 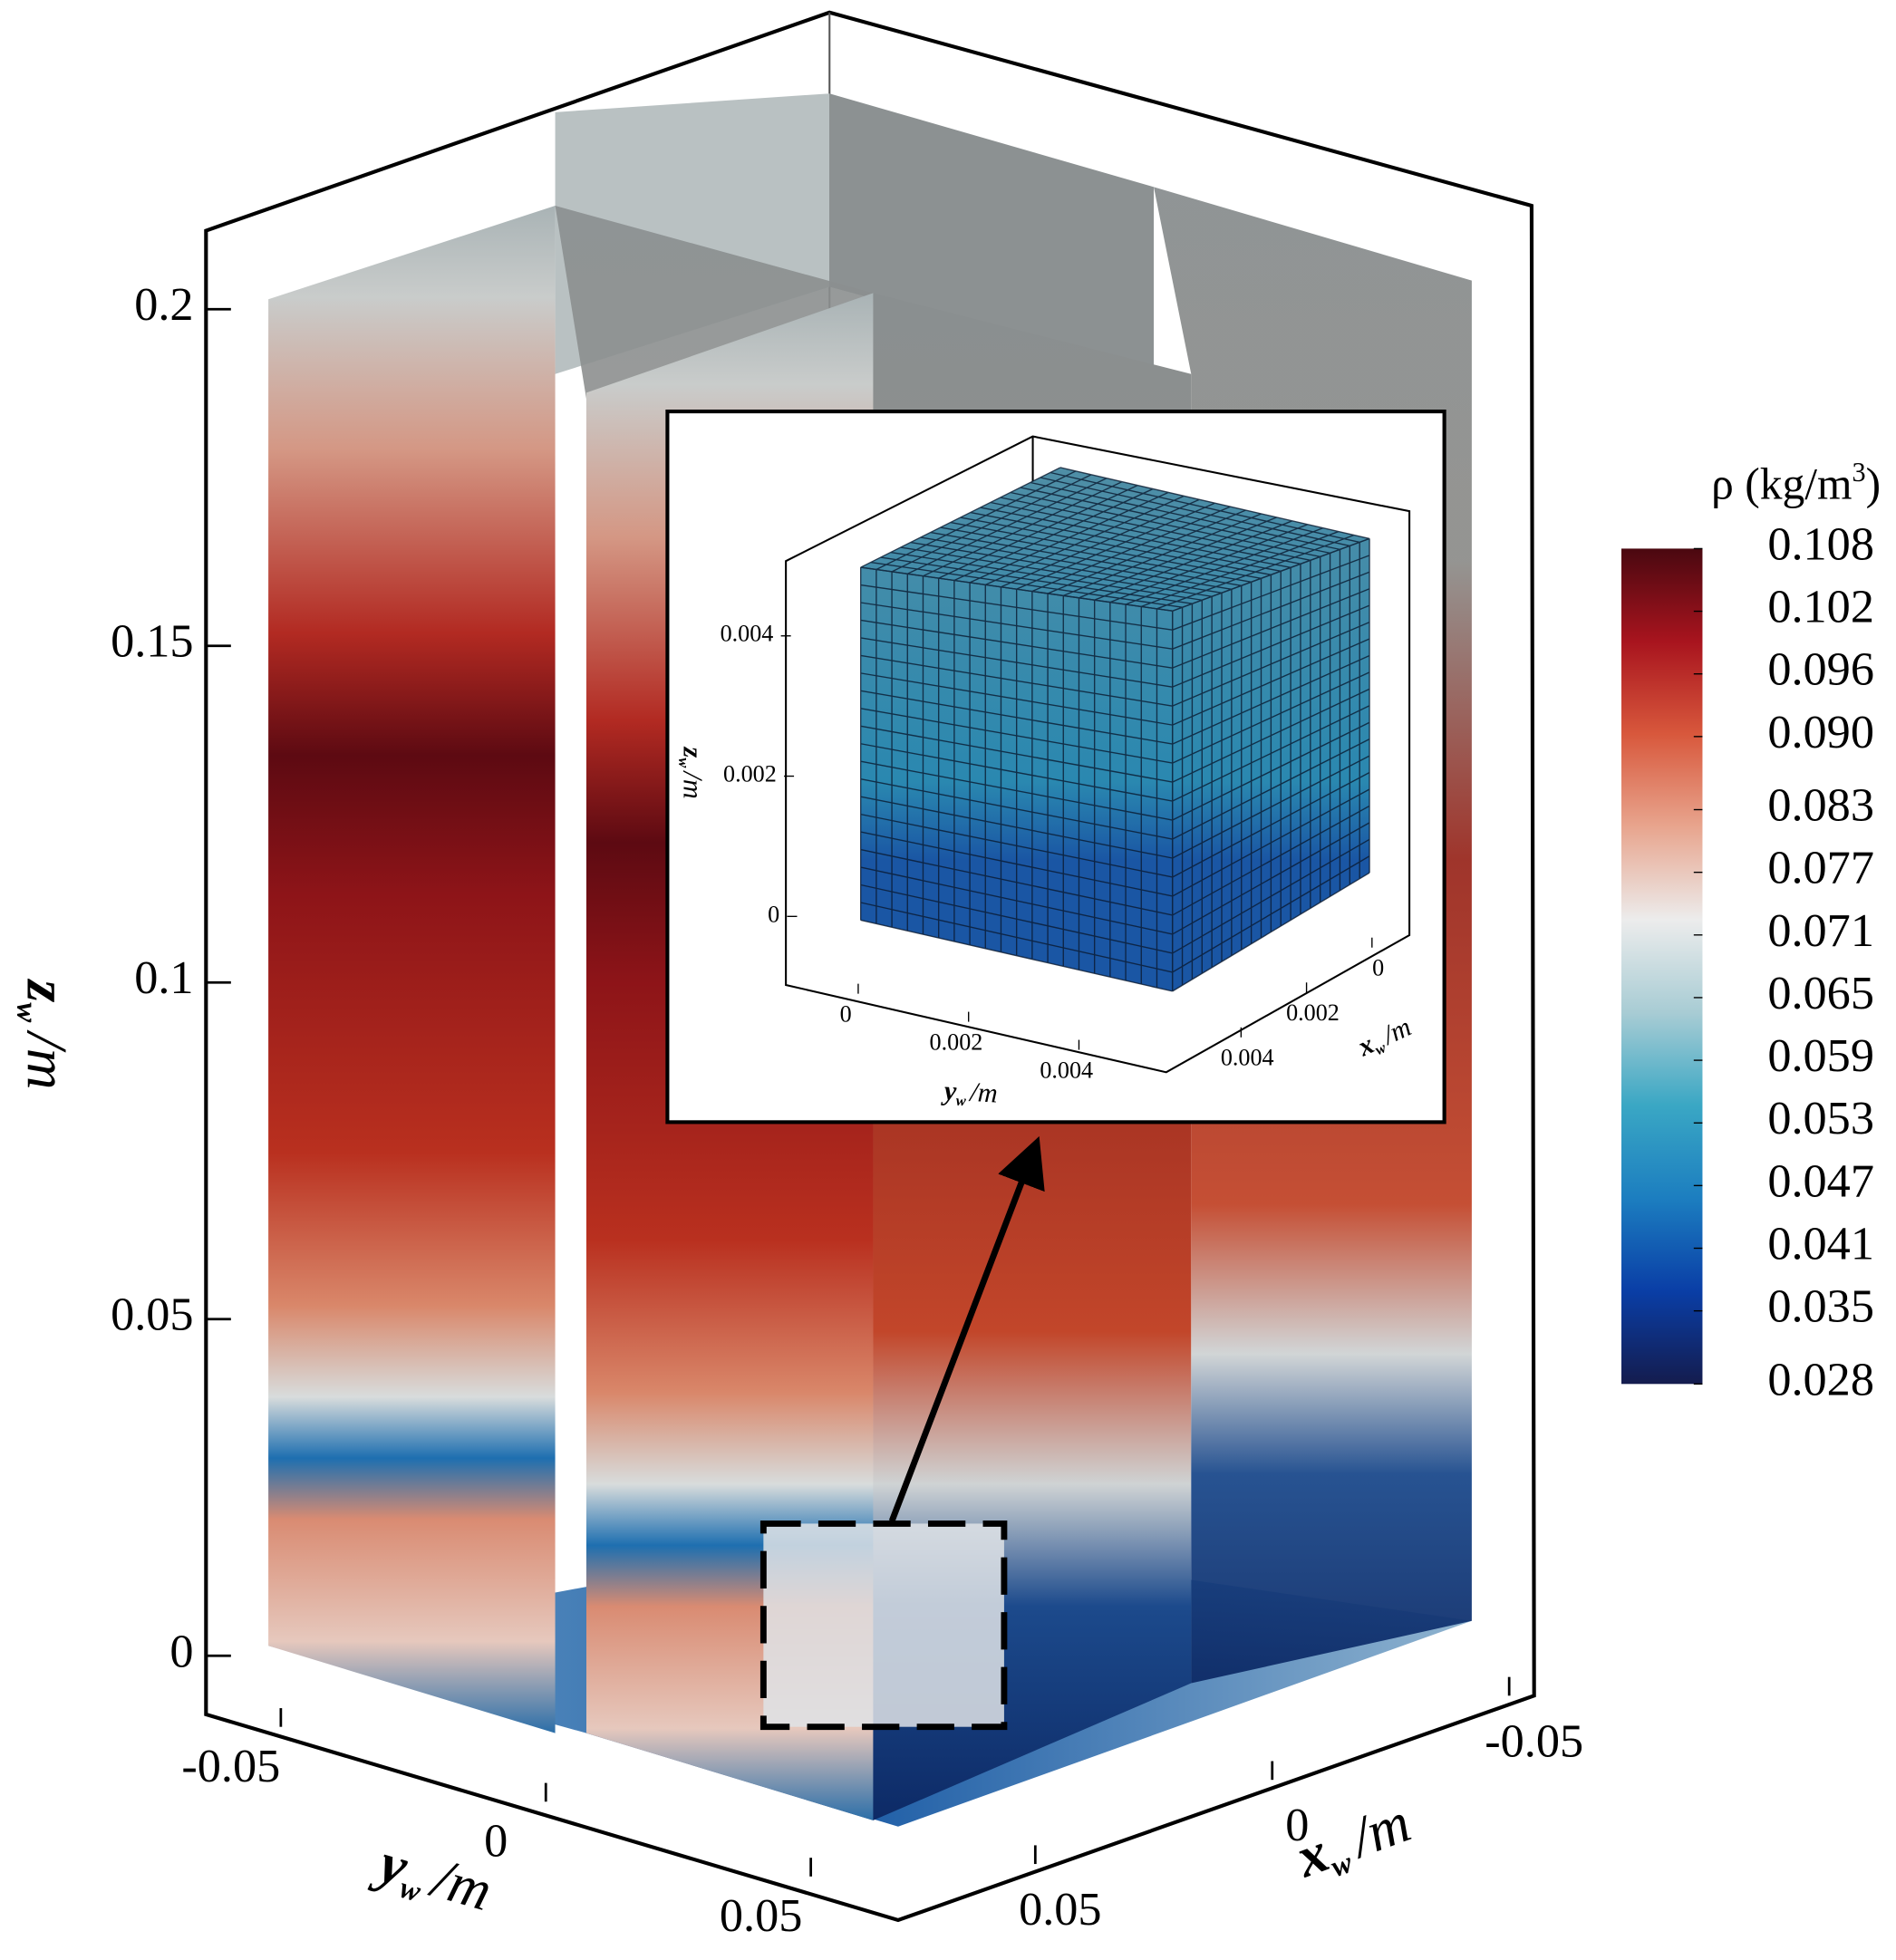 What do you see at coordinates (1821, 607) in the screenshot?
I see `colorbar-tick-label: 0.102` at bounding box center [1821, 607].